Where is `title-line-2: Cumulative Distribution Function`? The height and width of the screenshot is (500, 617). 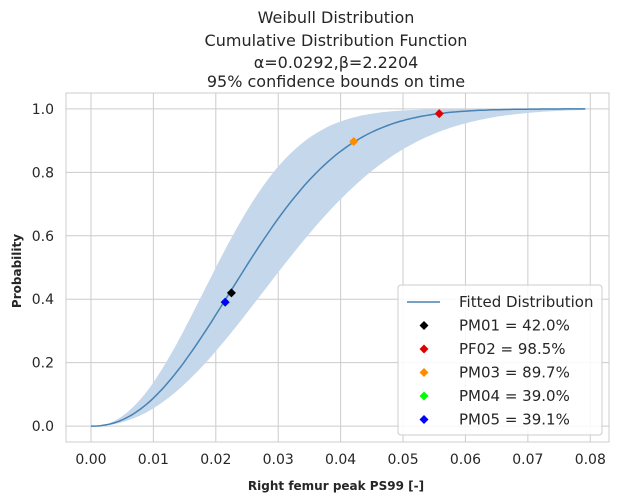 title-line-2: Cumulative Distribution Function is located at coordinates (336, 40).